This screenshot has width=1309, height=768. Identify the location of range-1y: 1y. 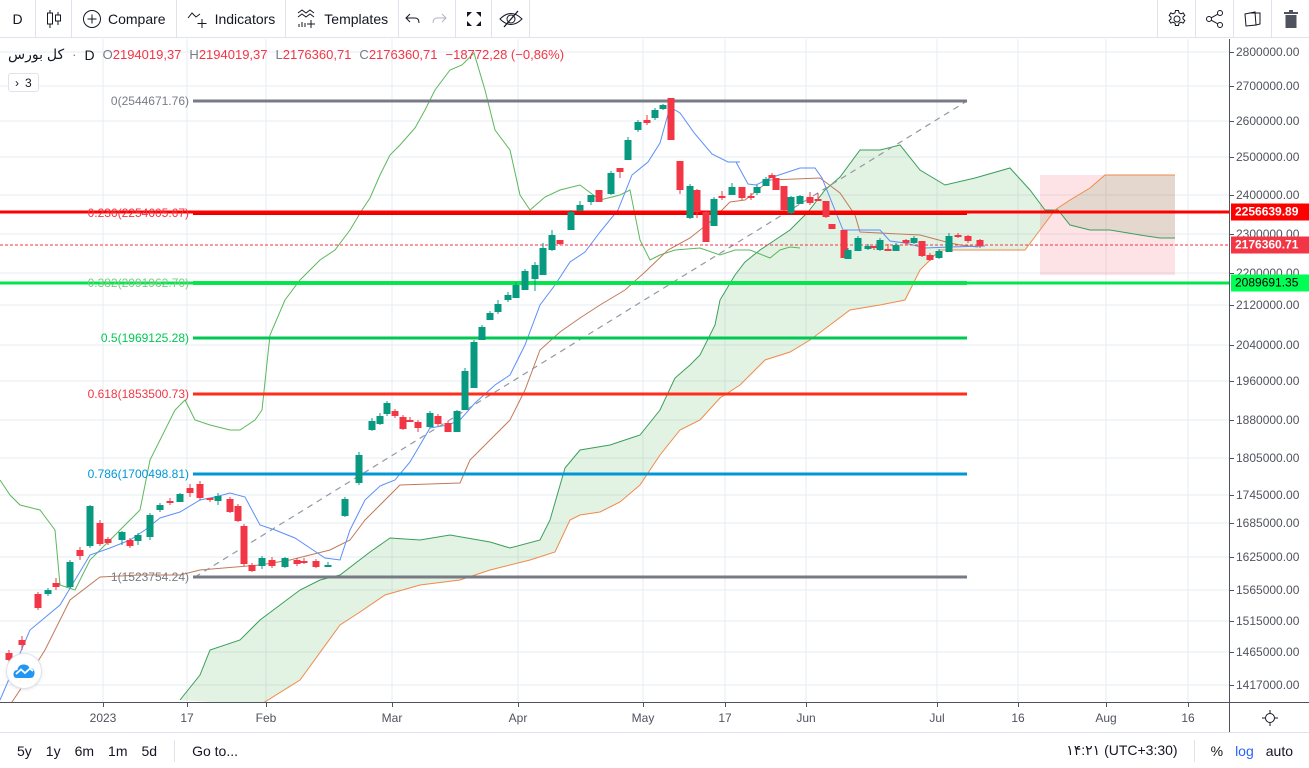
(53, 750).